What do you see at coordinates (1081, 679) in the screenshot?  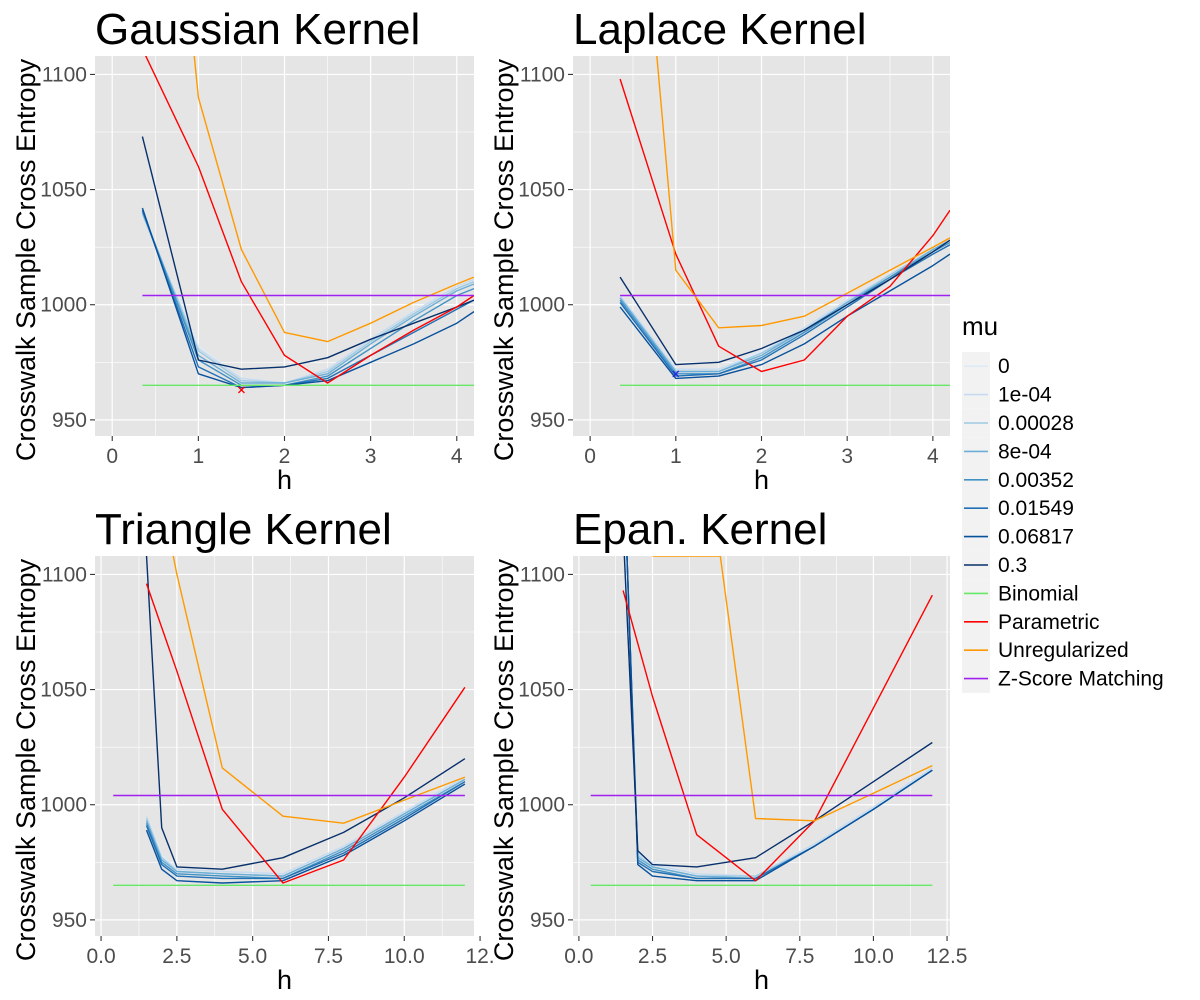 I see `legend-label: Z-Score Matching` at bounding box center [1081, 679].